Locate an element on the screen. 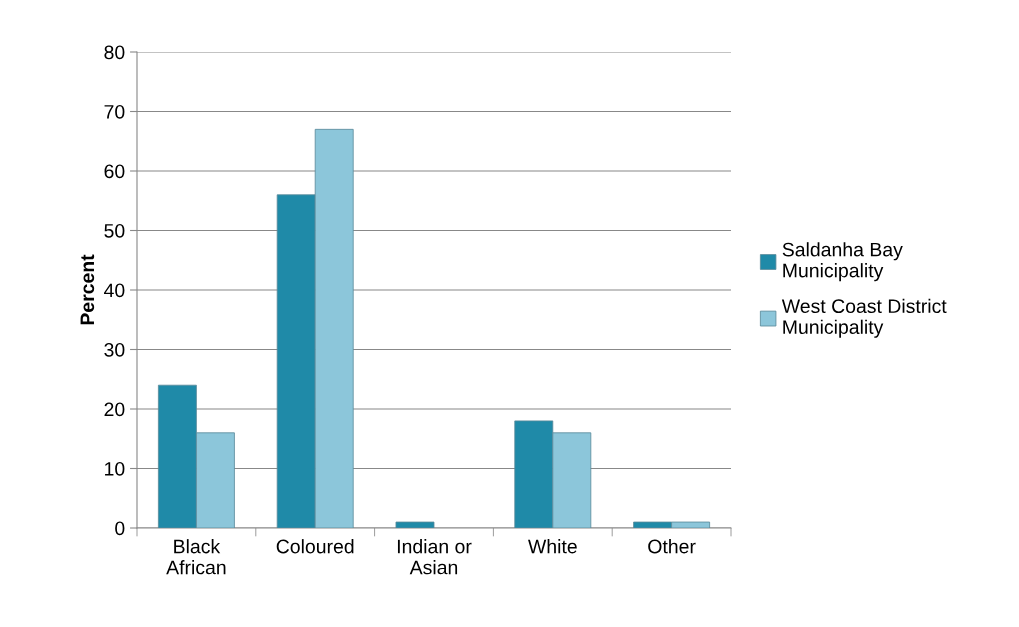 This screenshot has width=1019, height=627. y-tick-label: 50 is located at coordinates (114, 230).